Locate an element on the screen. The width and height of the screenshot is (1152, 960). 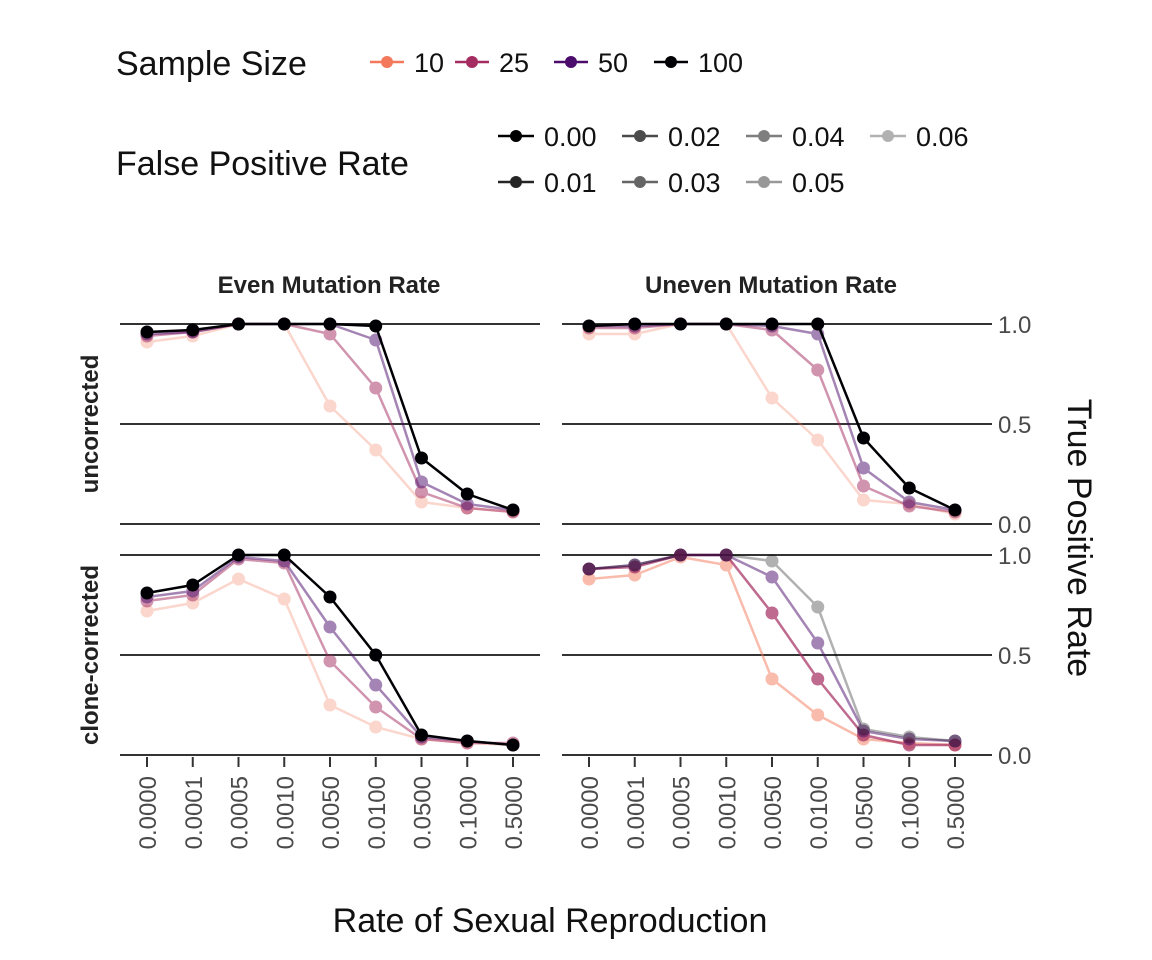
y-axis: 0.0 0.5 1.0 0.0 0.5 1.0 is located at coordinates (1006, 541).